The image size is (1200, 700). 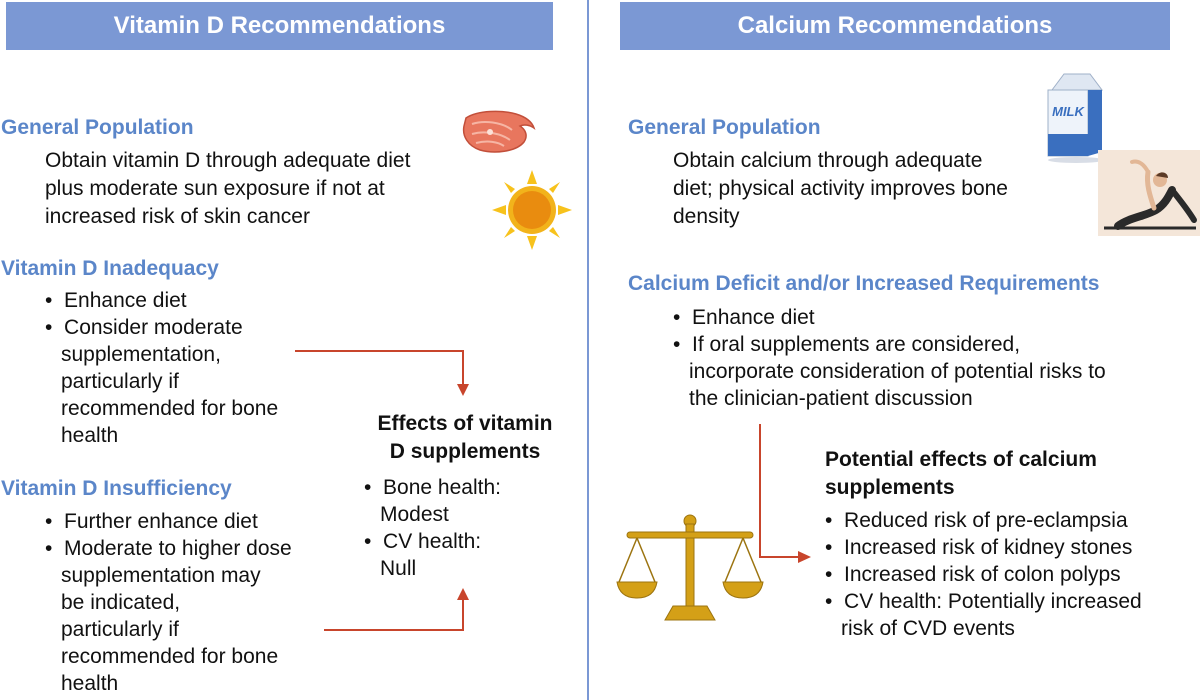 What do you see at coordinates (499, 131) in the screenshot?
I see `salmon-steak-icon` at bounding box center [499, 131].